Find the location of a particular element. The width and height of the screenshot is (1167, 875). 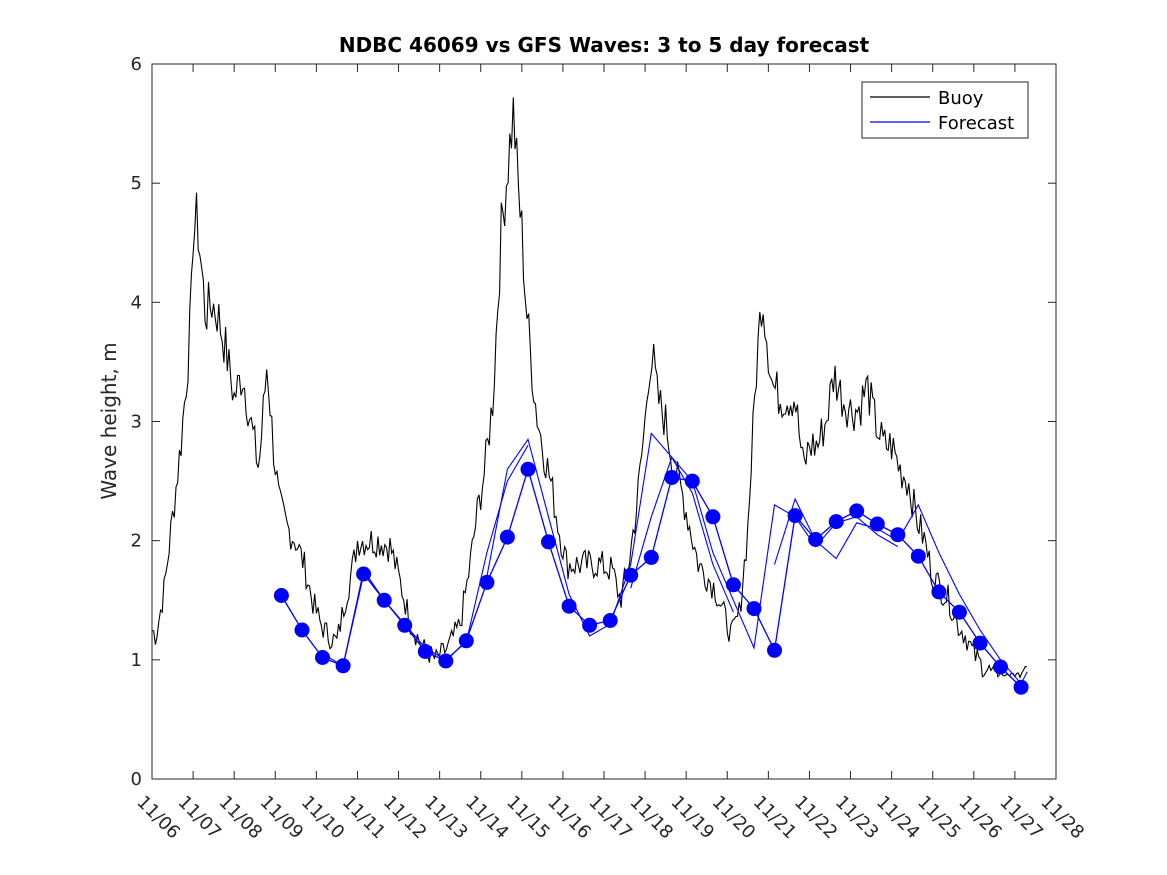

legend: Buoy Forecast is located at coordinates (945, 110).